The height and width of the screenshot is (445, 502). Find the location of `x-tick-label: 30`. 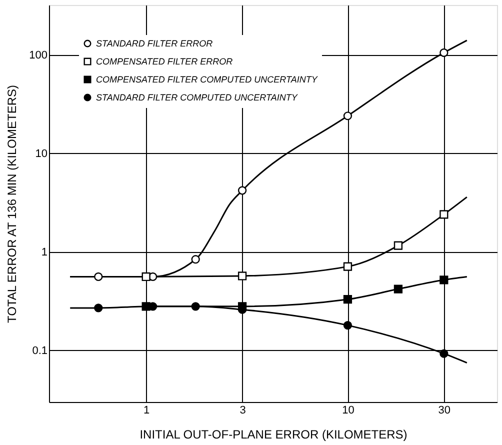

x-tick-label: 30 is located at coordinates (444, 410).